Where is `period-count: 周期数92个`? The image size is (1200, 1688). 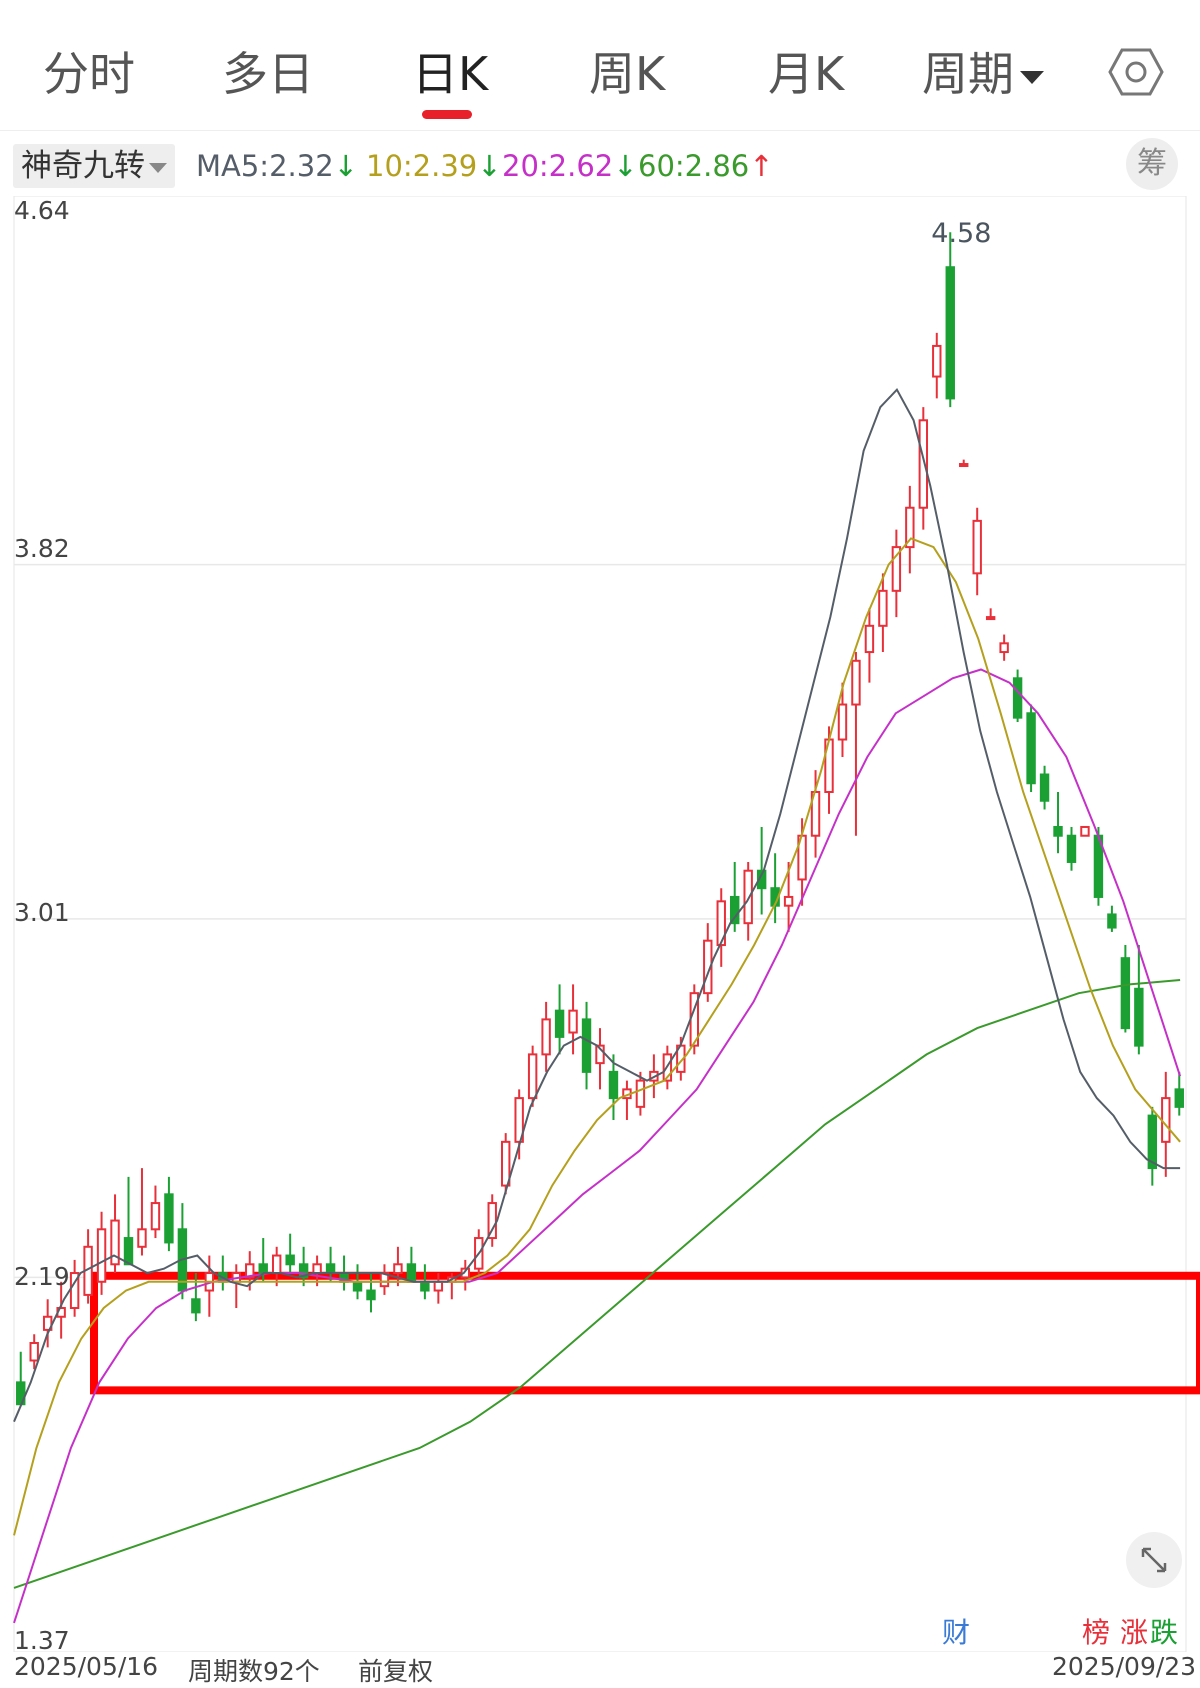
period-count: 周期数92个 is located at coordinates (254, 1671).